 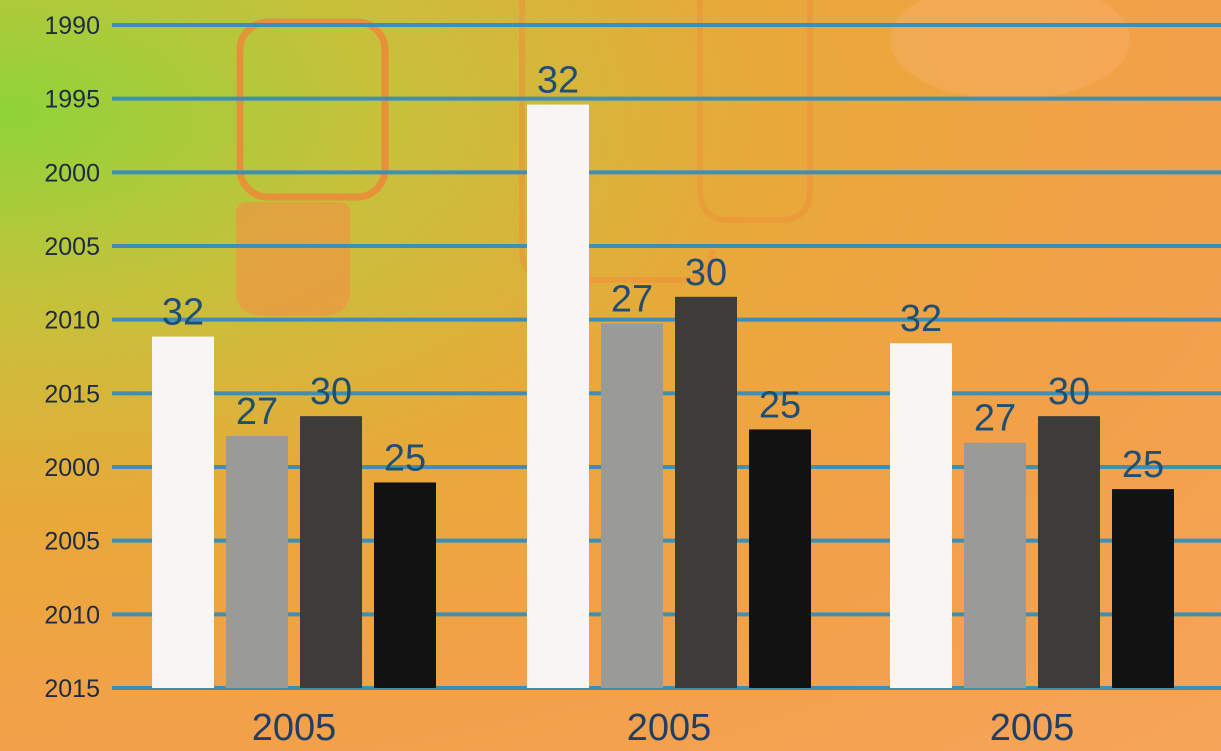 I want to click on y-tick-label: 1995, so click(x=72, y=100).